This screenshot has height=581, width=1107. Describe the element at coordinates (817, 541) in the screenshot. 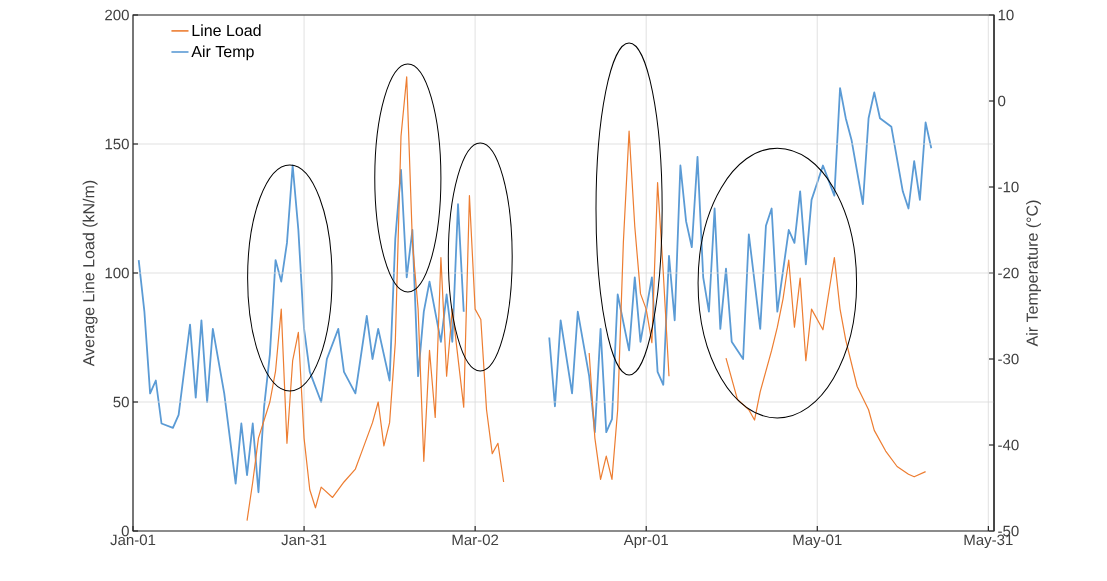

I see `x-tick-label: May-01` at that location.